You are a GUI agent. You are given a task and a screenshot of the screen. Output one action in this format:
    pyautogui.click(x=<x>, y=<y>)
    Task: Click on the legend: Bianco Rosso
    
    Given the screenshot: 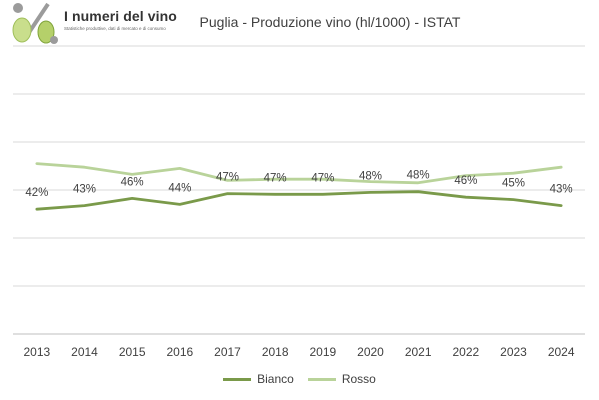 What is the action you would take?
    pyautogui.click(x=299, y=379)
    